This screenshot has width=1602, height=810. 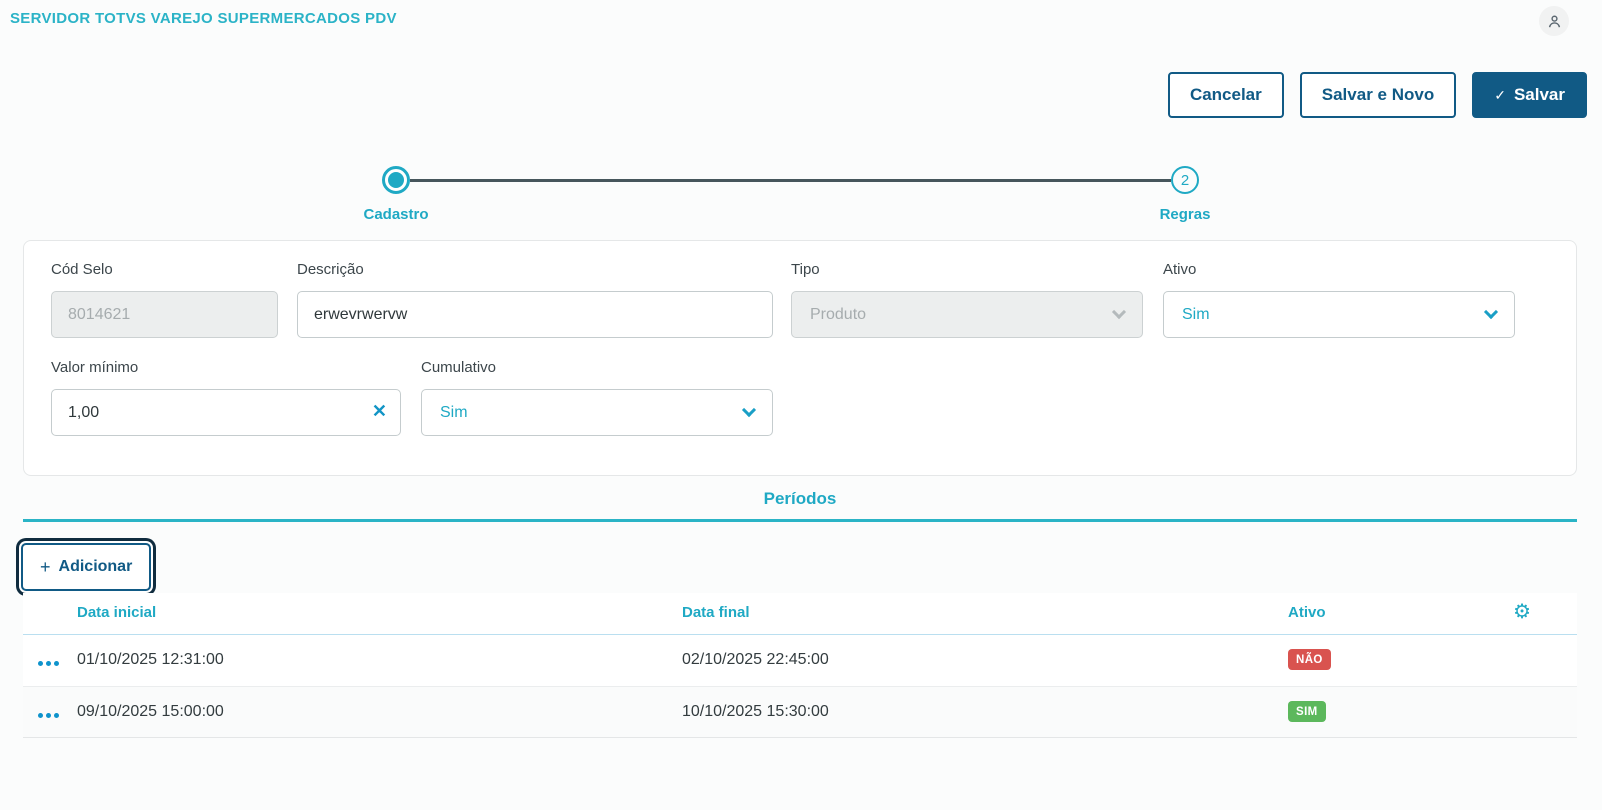 What do you see at coordinates (1180, 269) in the screenshot?
I see `ativo-label: Ativo` at bounding box center [1180, 269].